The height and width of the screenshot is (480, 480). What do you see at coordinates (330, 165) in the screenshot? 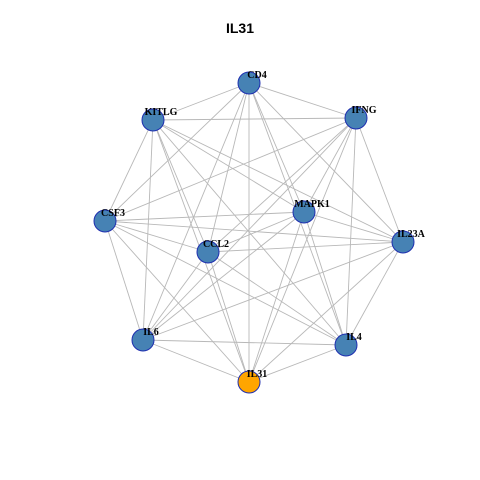
I see `edge-ifng-mapk1` at bounding box center [330, 165].